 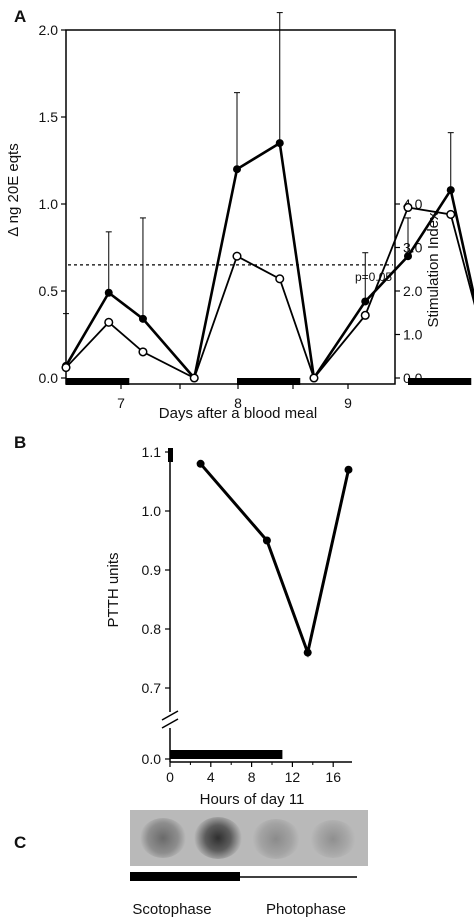 I want to click on panel-a-ytick-label: 0.0, so click(x=49, y=378).